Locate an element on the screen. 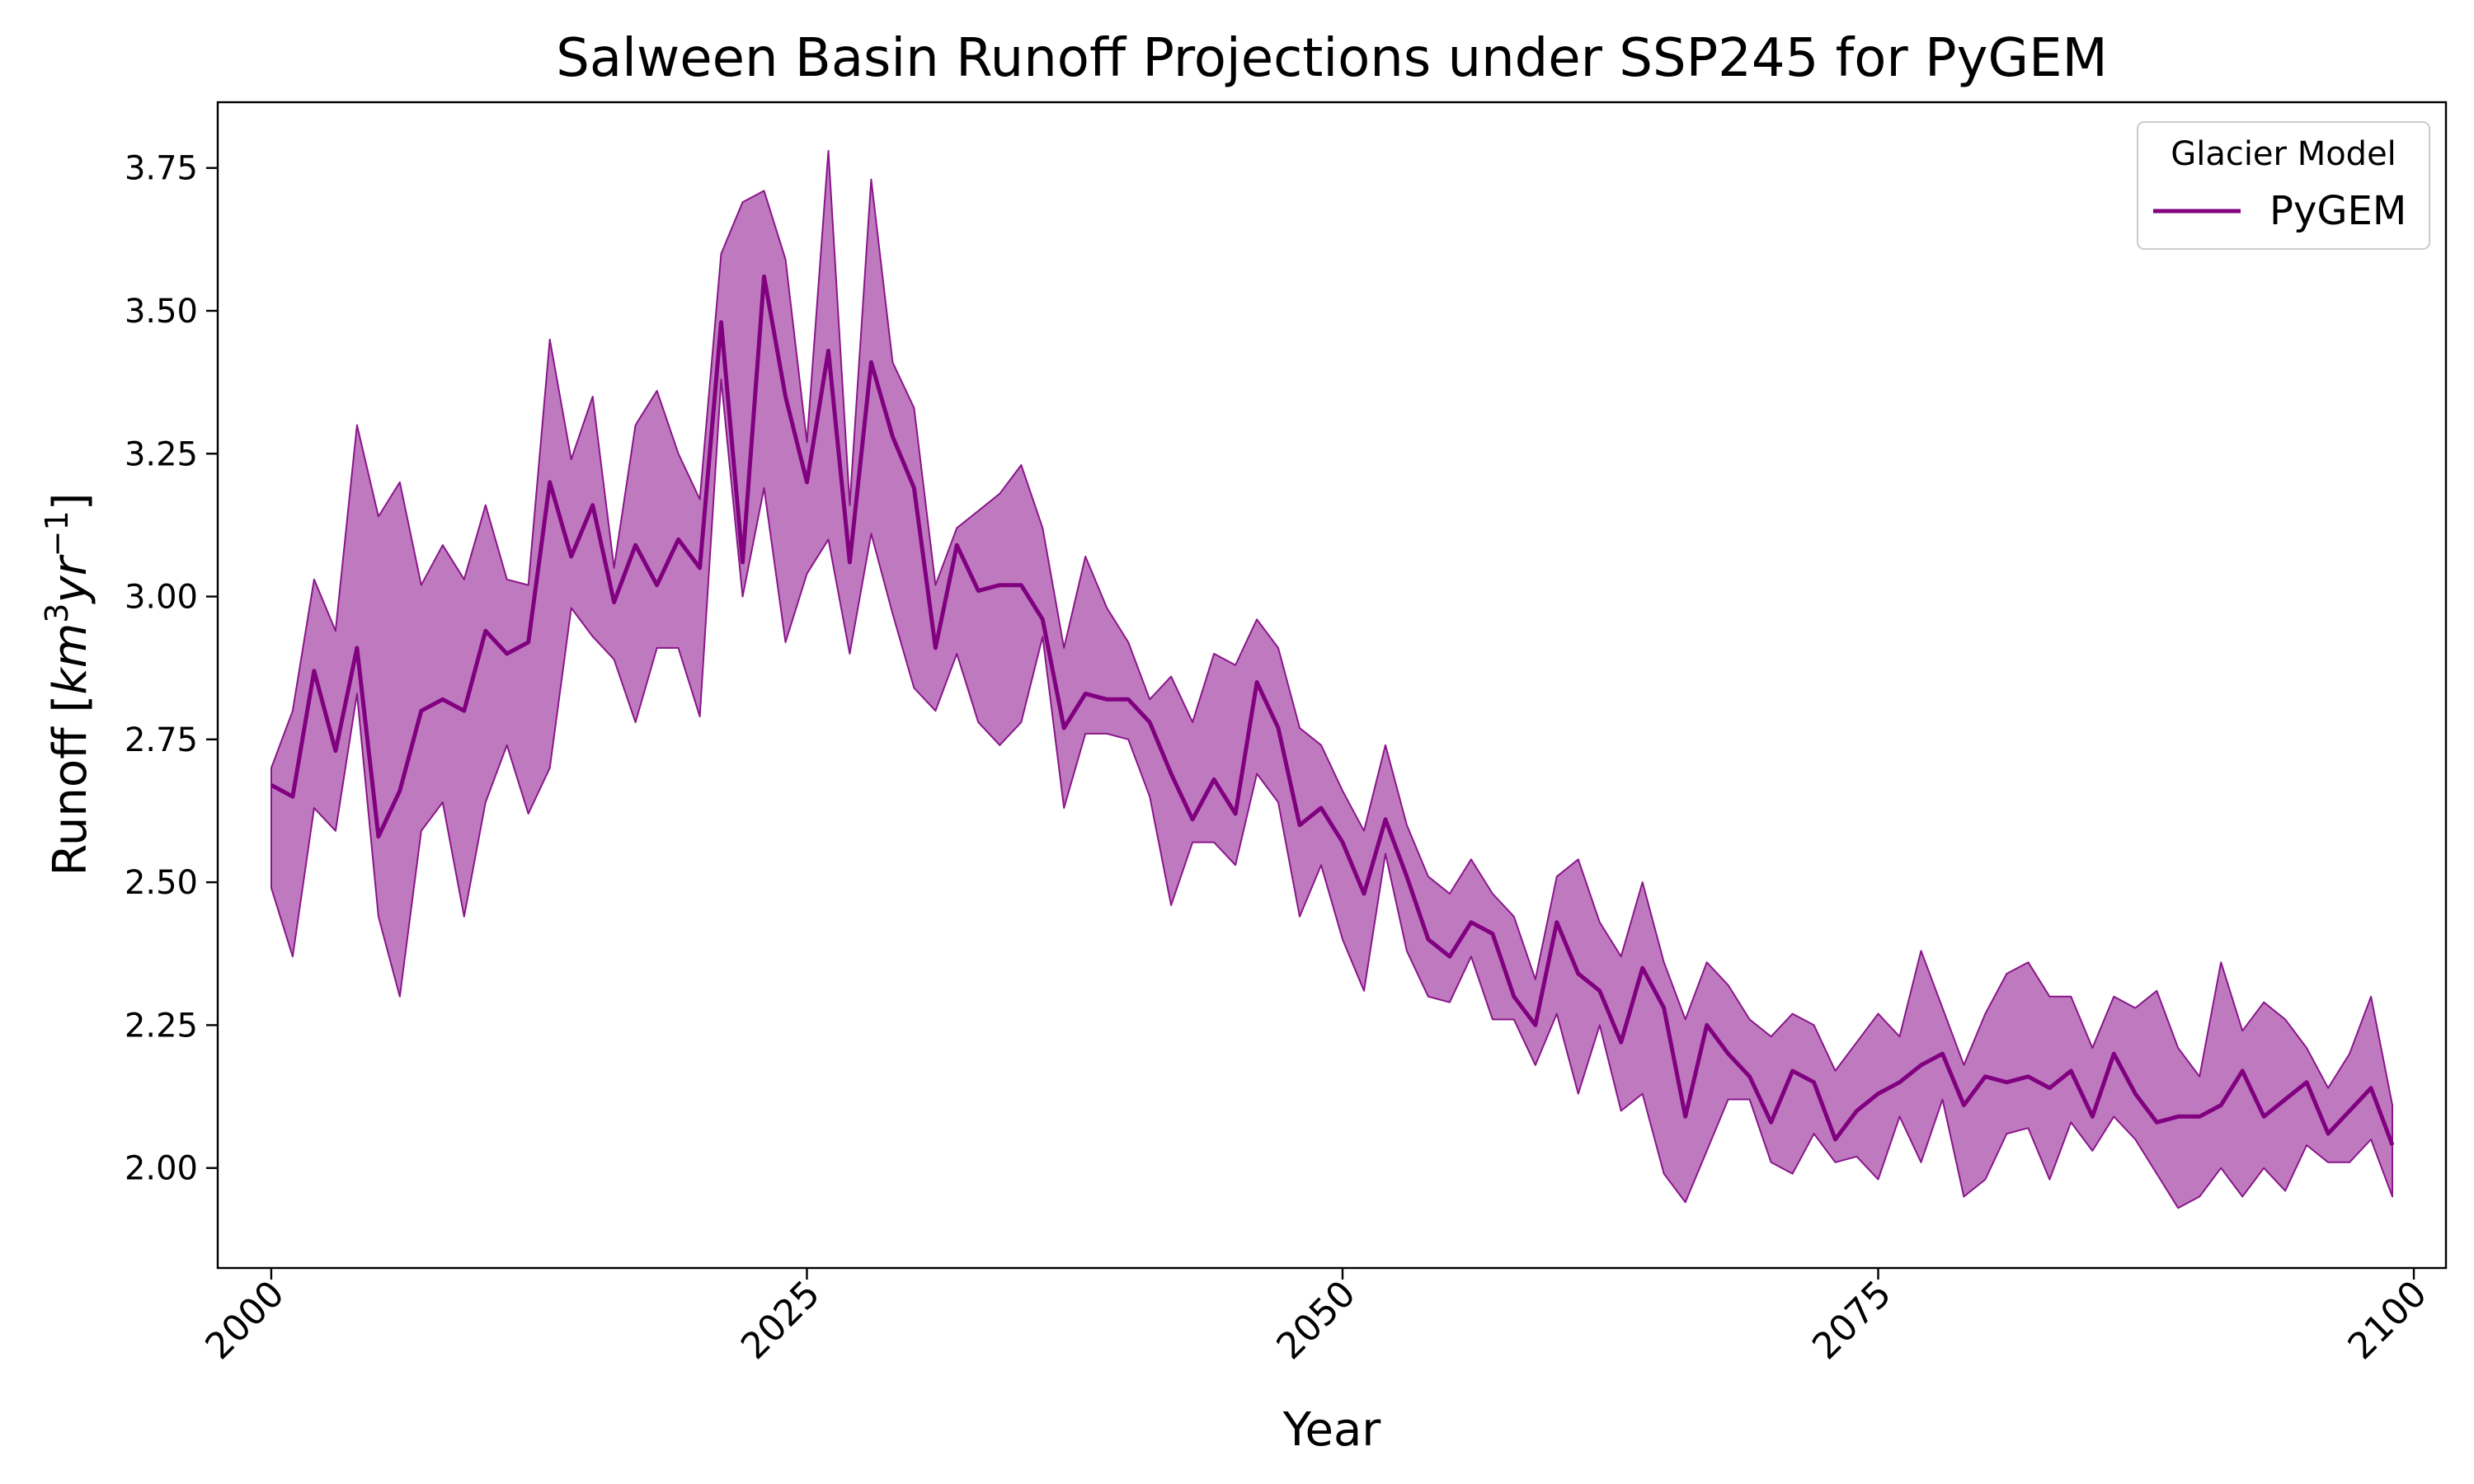 This screenshot has width=2474, height=1484. y-tick-label: 3.50 is located at coordinates (161, 312).